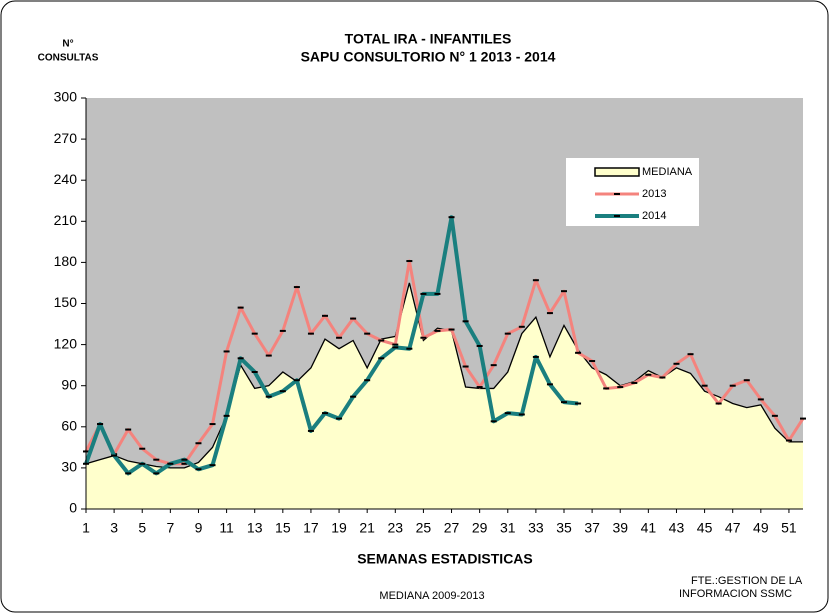  Describe the element at coordinates (69, 426) in the screenshot. I see `y-tick-label: 60` at that location.